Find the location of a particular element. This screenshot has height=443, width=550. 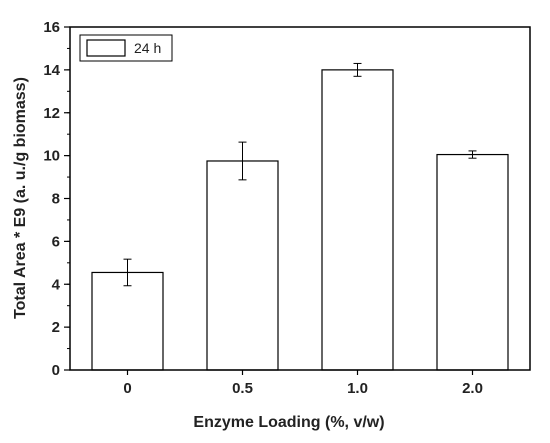

y-tick-label: 6 is located at coordinates (56, 241).